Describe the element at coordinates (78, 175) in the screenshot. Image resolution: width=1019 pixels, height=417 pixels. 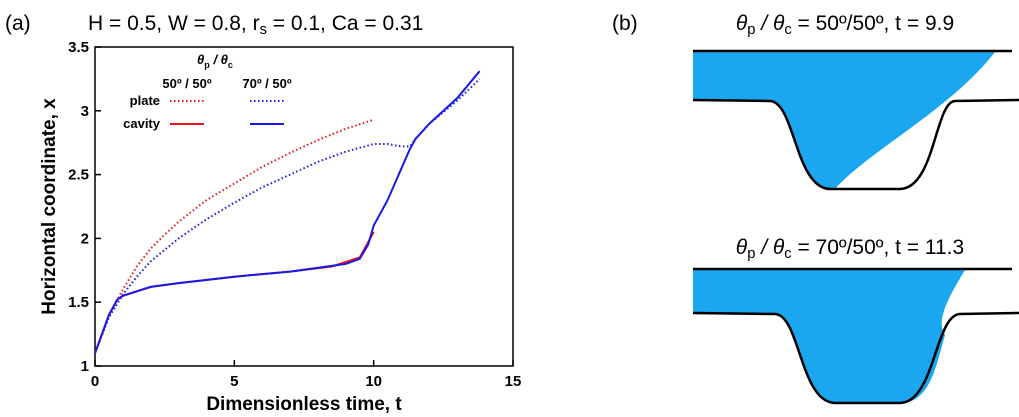
I see `y-tick-label: 2.5` at that location.